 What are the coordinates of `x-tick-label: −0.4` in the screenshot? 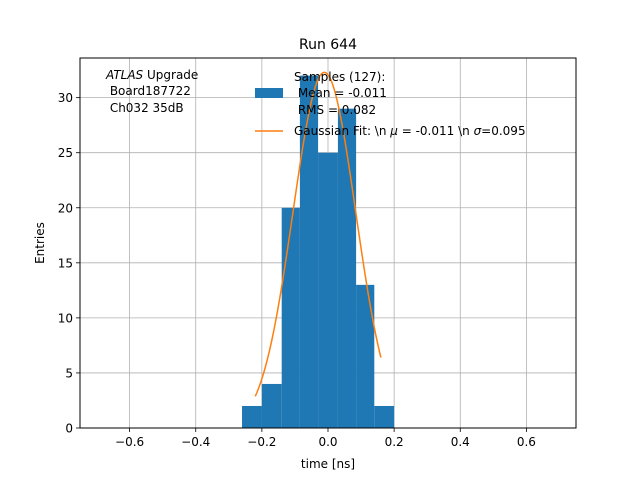 It's located at (195, 442).